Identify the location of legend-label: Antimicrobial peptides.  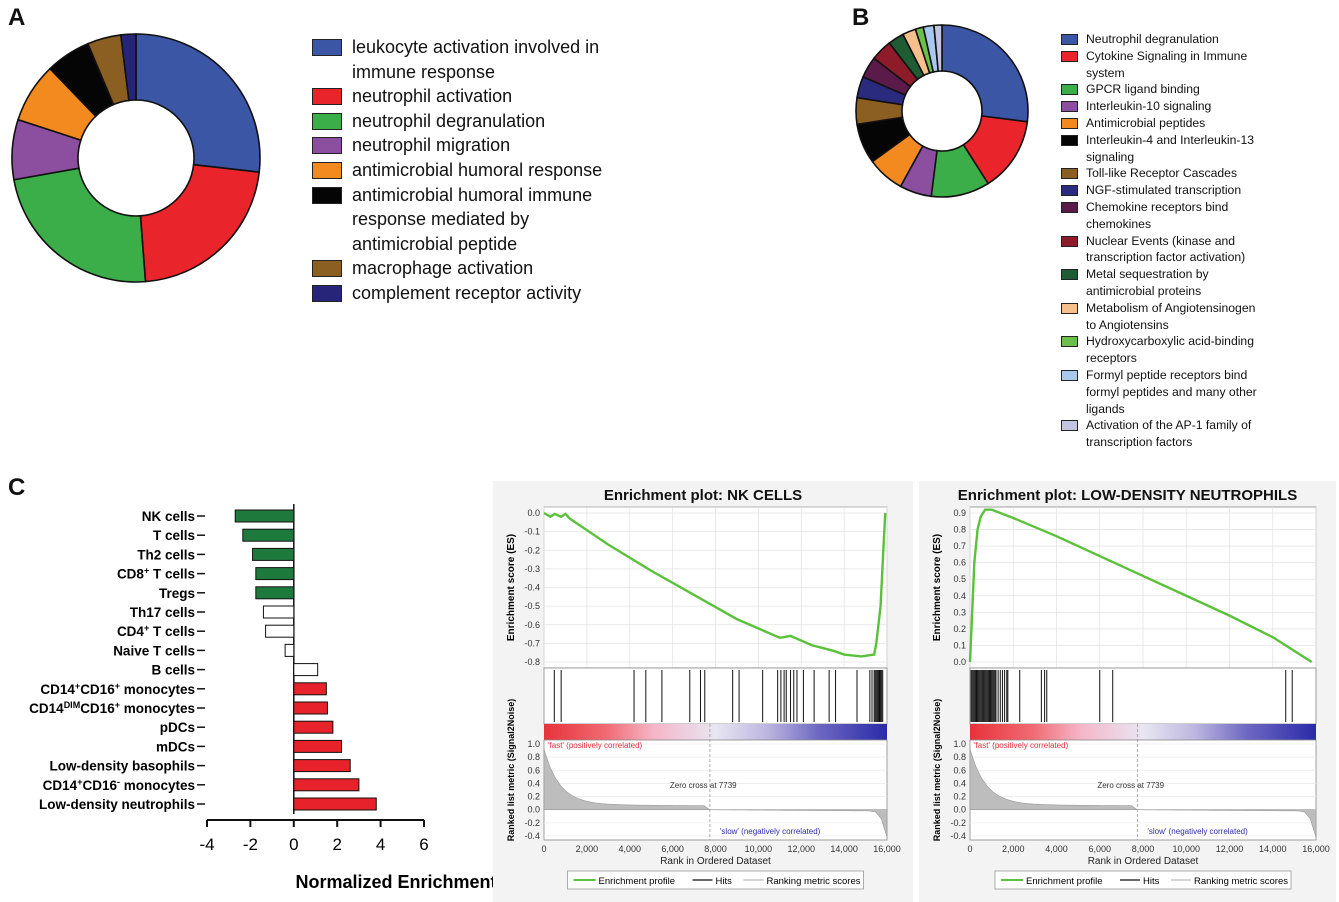
(1145, 123).